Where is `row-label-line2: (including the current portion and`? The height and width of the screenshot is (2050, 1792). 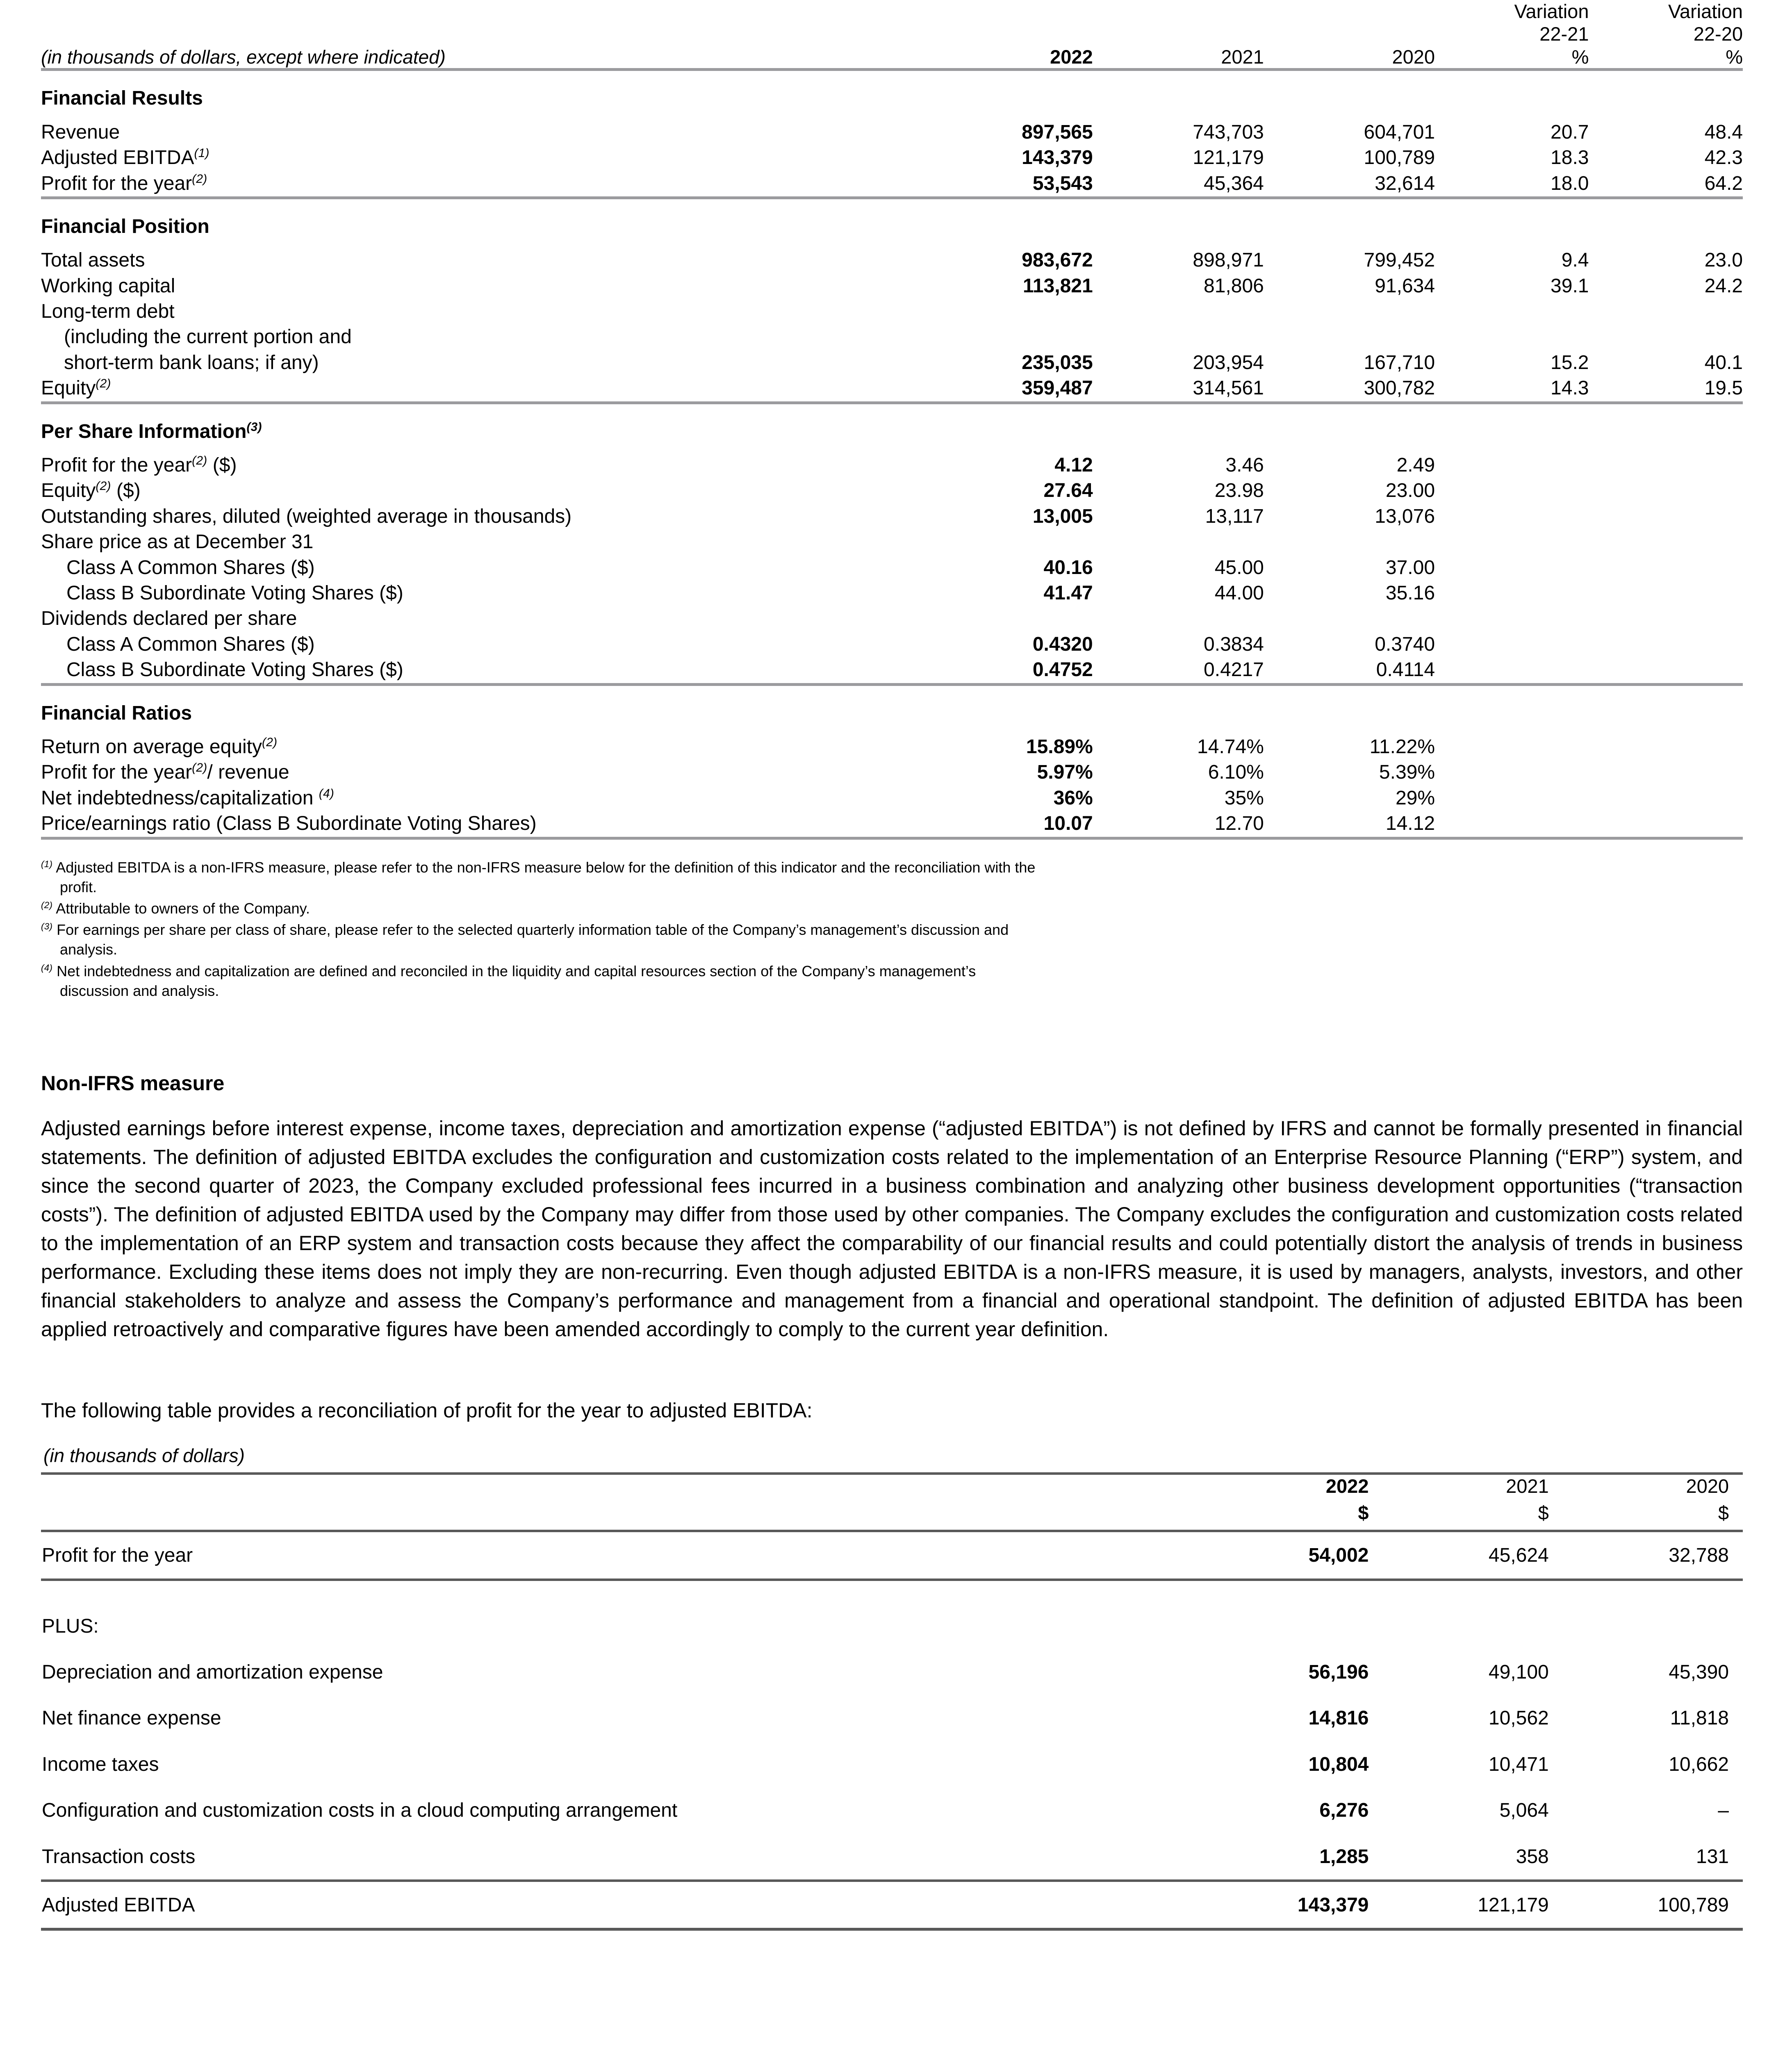 row-label-line2: (including the current portion and is located at coordinates (208, 337).